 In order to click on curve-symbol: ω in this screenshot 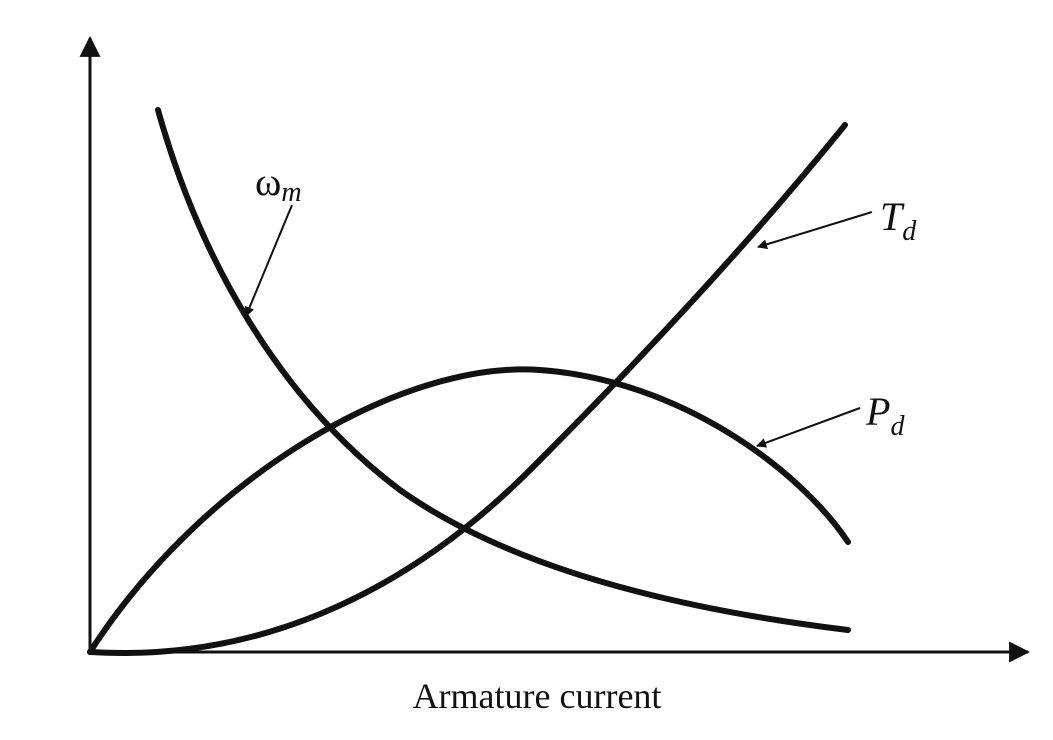, I will do `click(268, 181)`.